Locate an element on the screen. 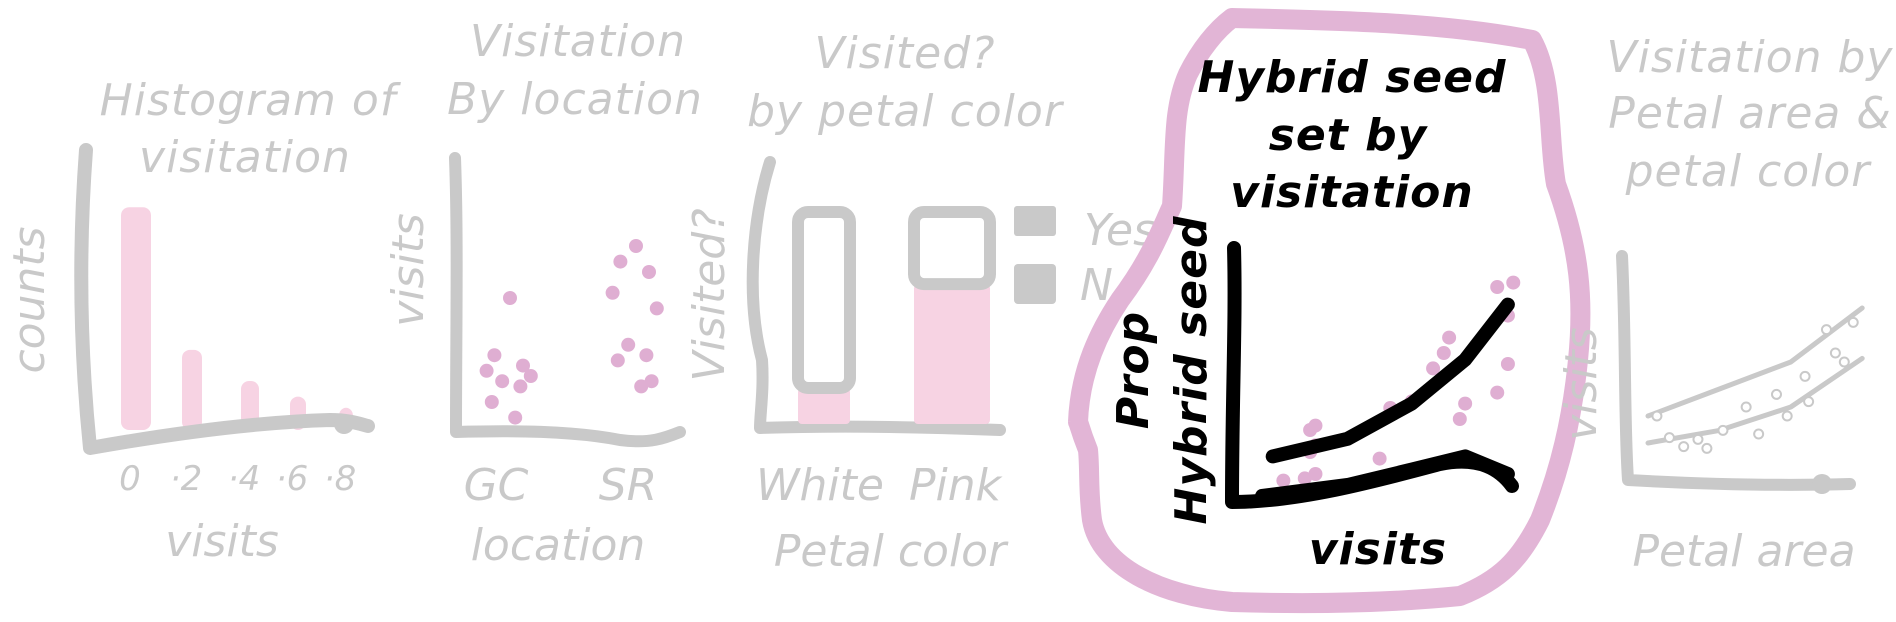 The height and width of the screenshot is (622, 1896). legend-swatch-no is located at coordinates (1035, 284).